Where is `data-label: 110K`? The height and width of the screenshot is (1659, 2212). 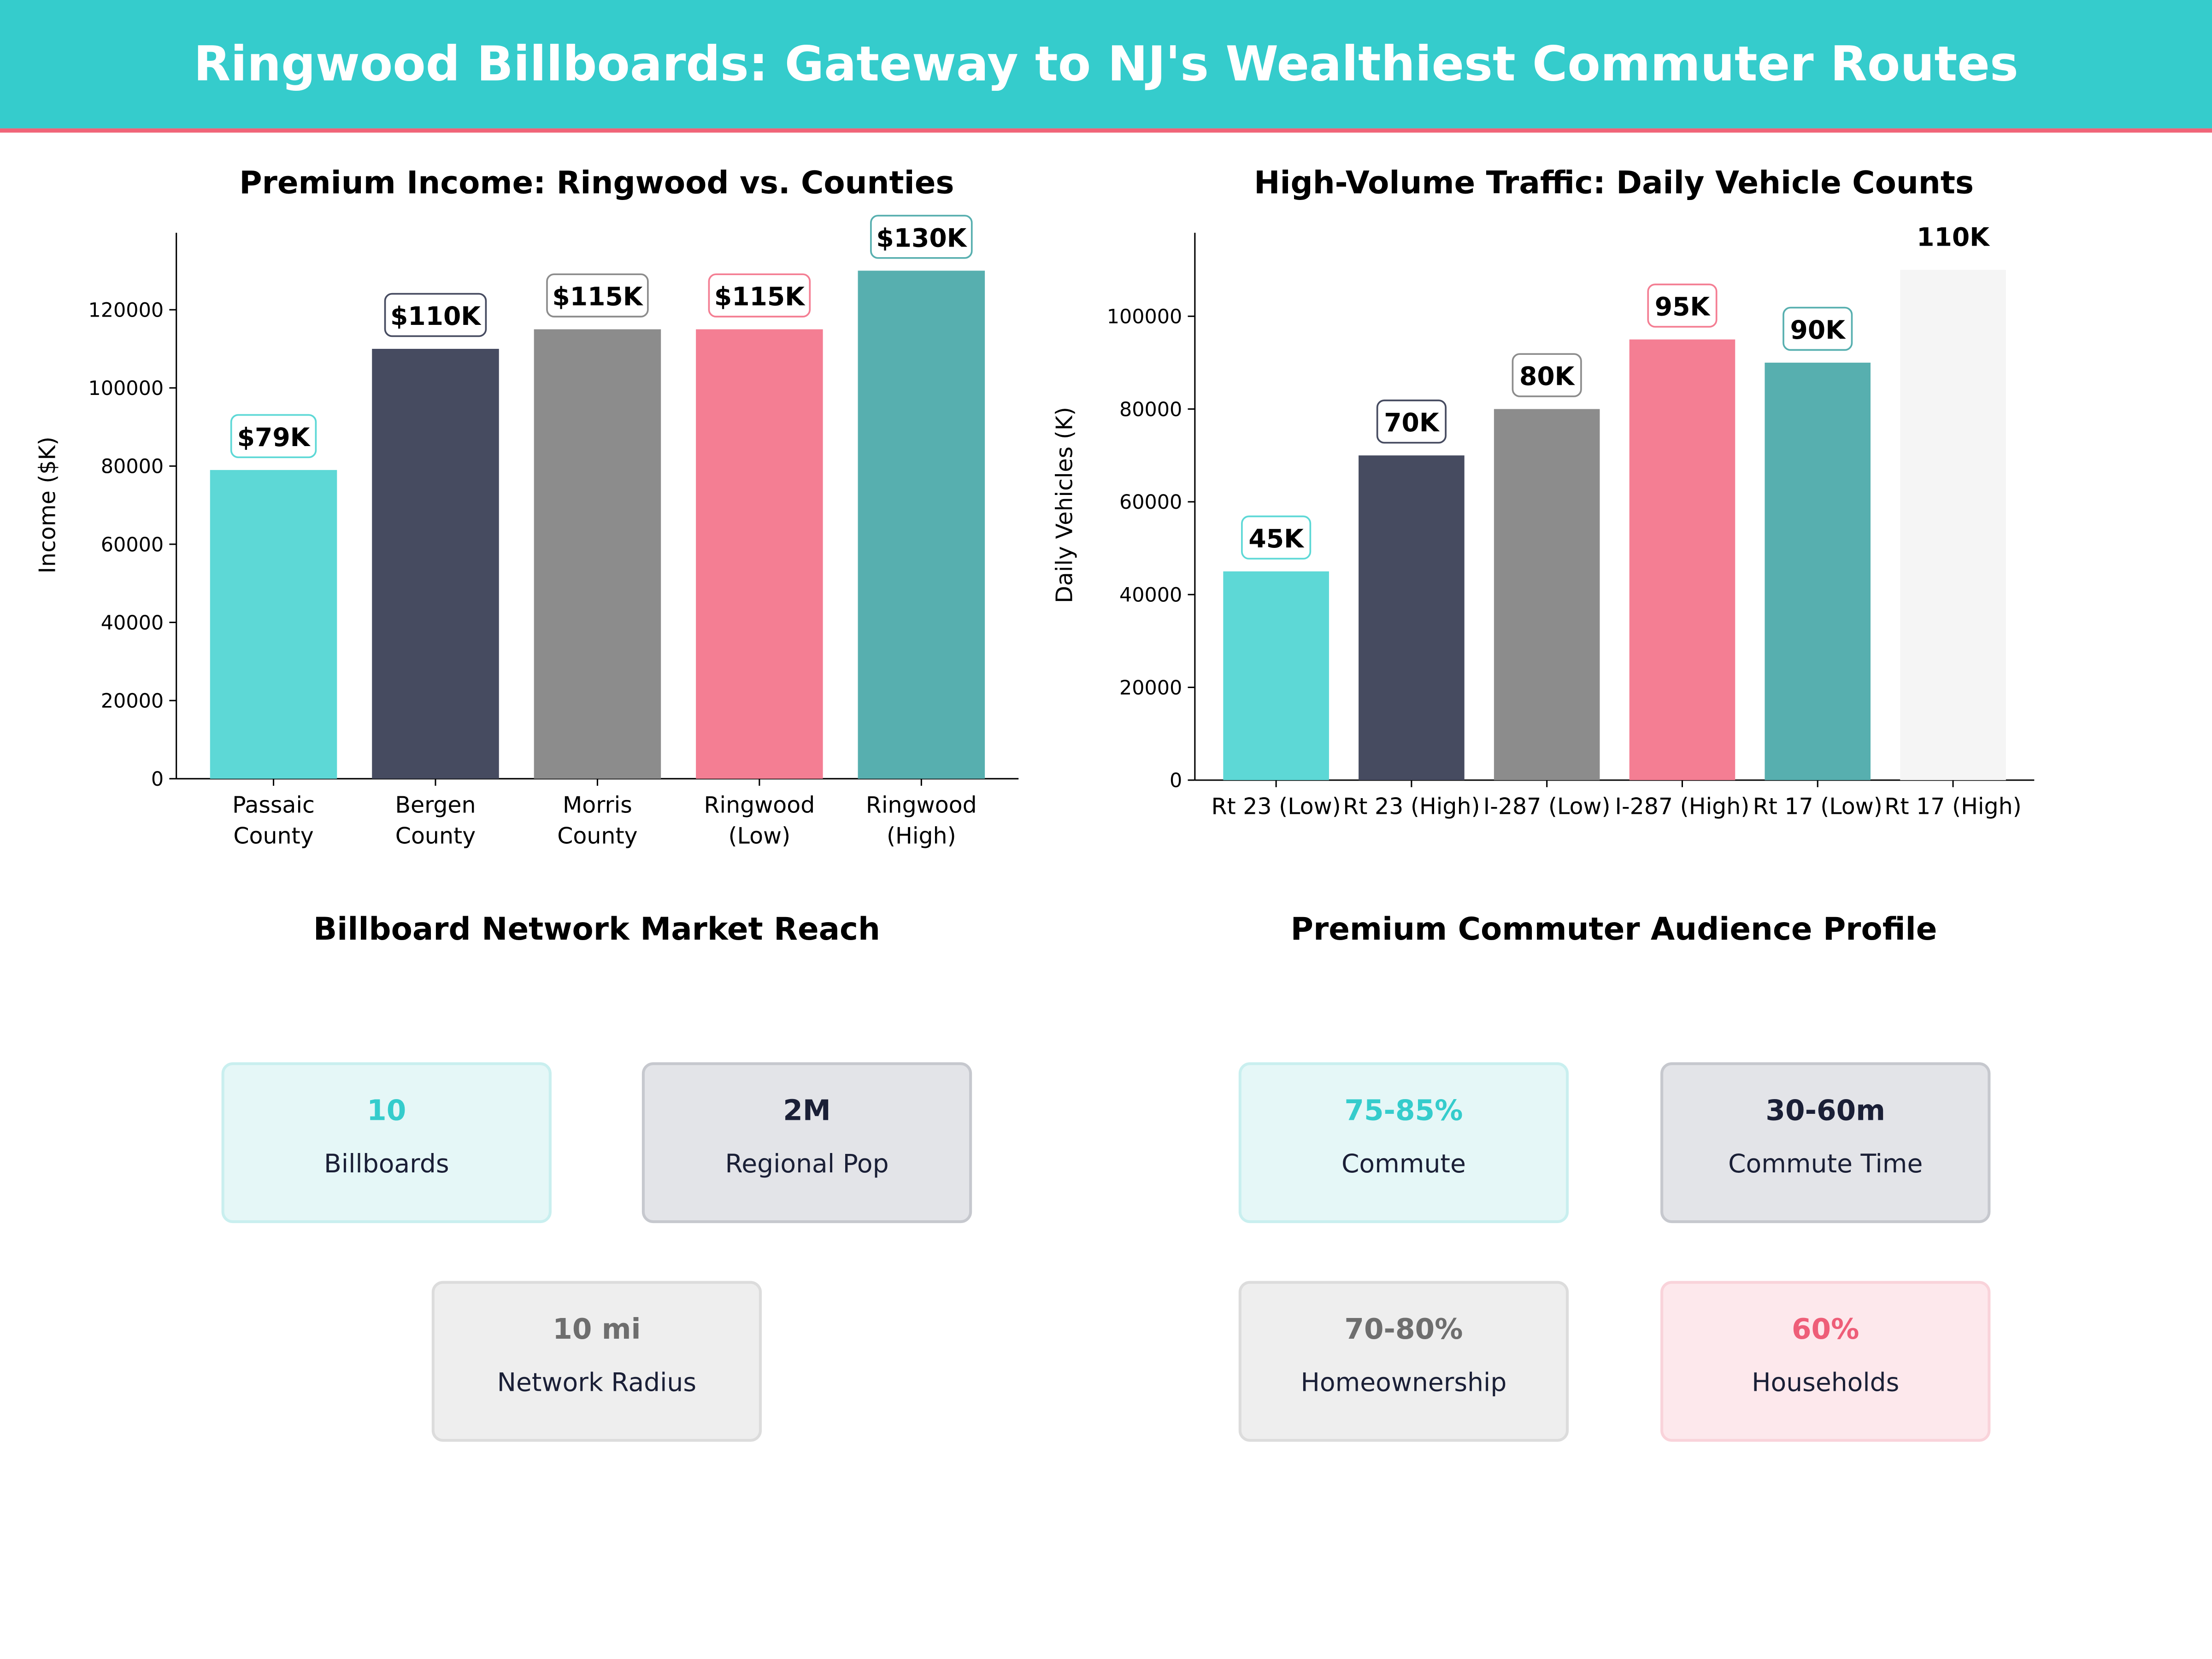 data-label: 110K is located at coordinates (1953, 237).